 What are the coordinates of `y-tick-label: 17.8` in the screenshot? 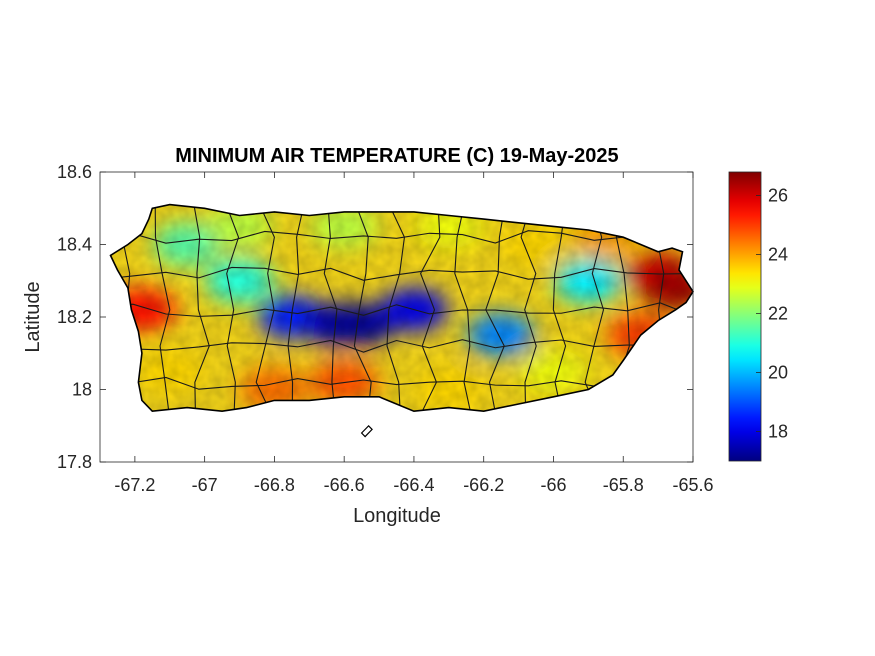 It's located at (74, 462).